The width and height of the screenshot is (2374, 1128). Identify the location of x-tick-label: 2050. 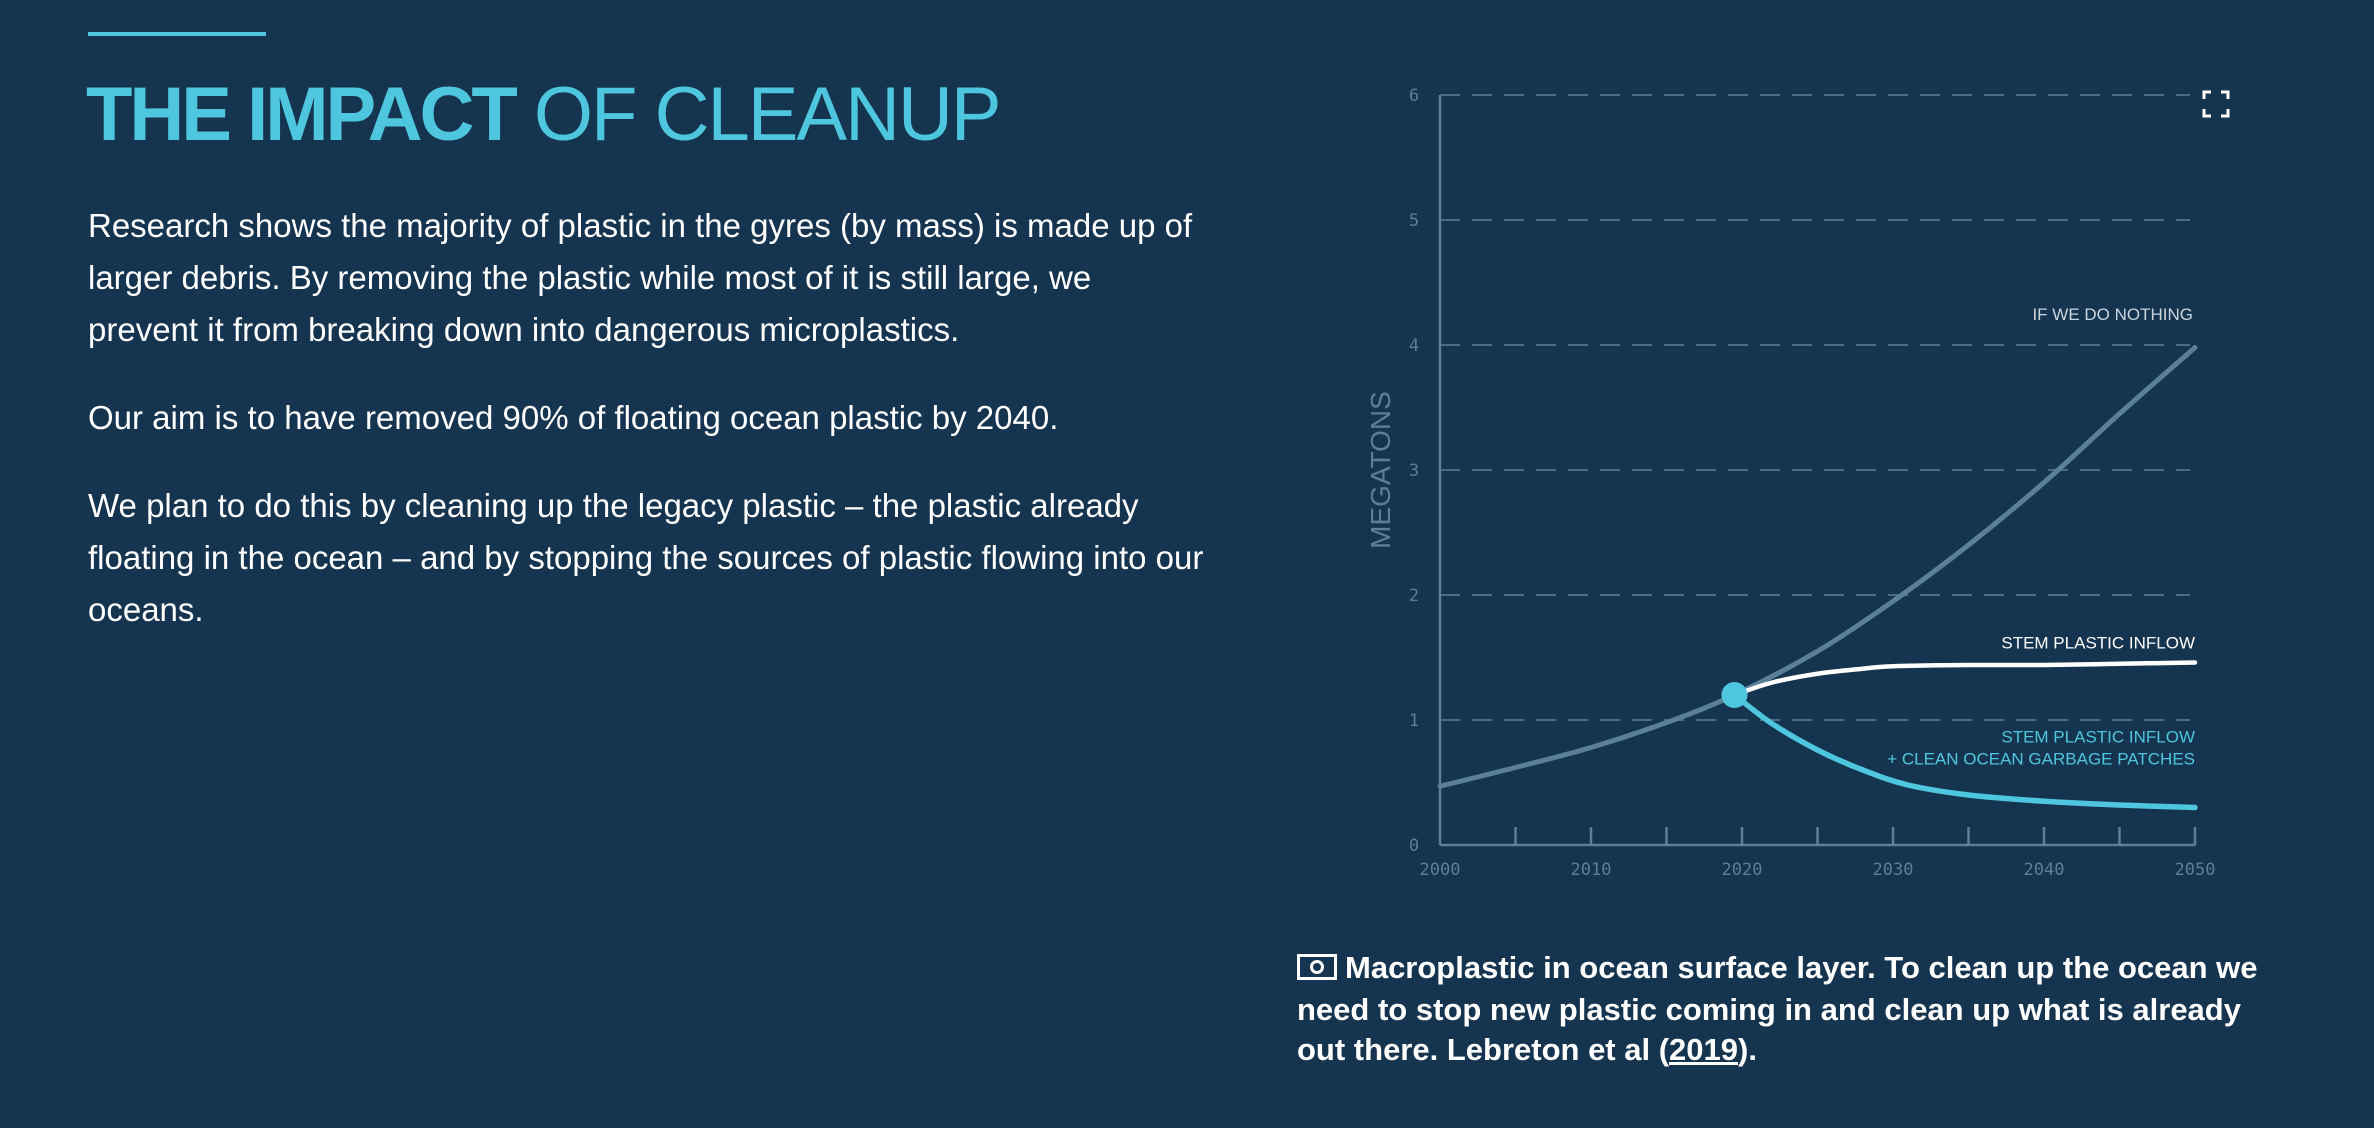
(2195, 870).